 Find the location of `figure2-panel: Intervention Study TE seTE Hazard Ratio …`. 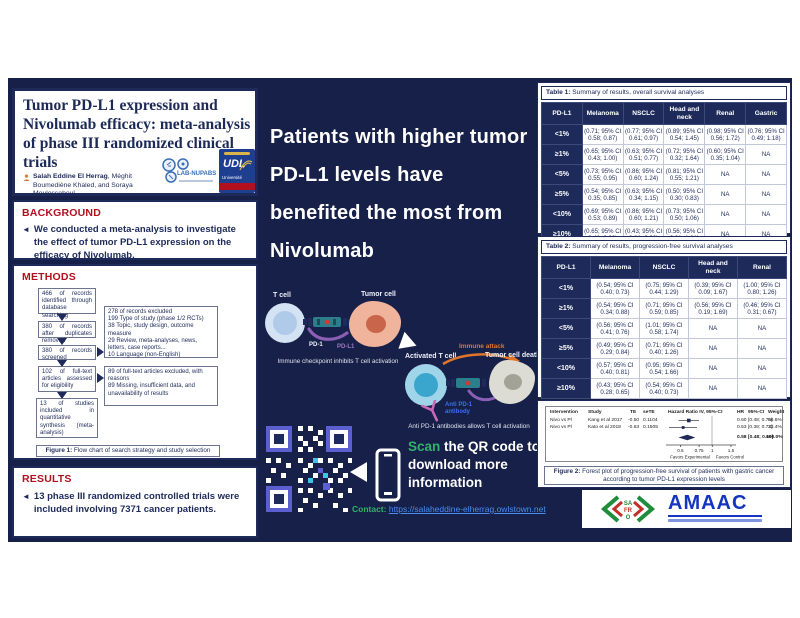

figure2-panel: Intervention Study TE seTE Hazard Ratio … is located at coordinates (664, 444).